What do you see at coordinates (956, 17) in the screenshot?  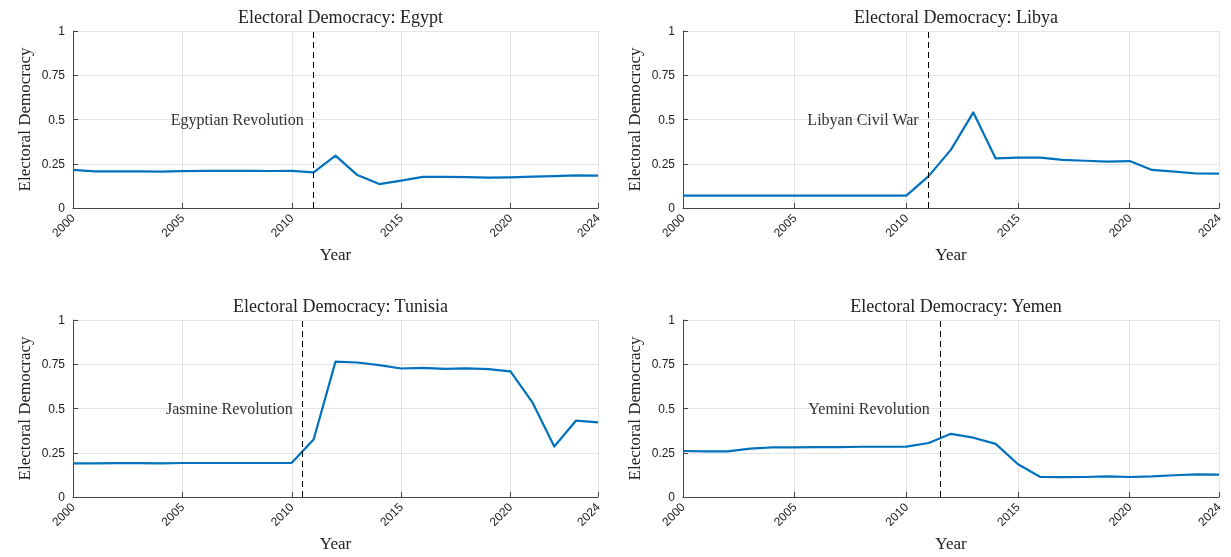 I see `chart-title: Electoral Democracy: Libya` at bounding box center [956, 17].